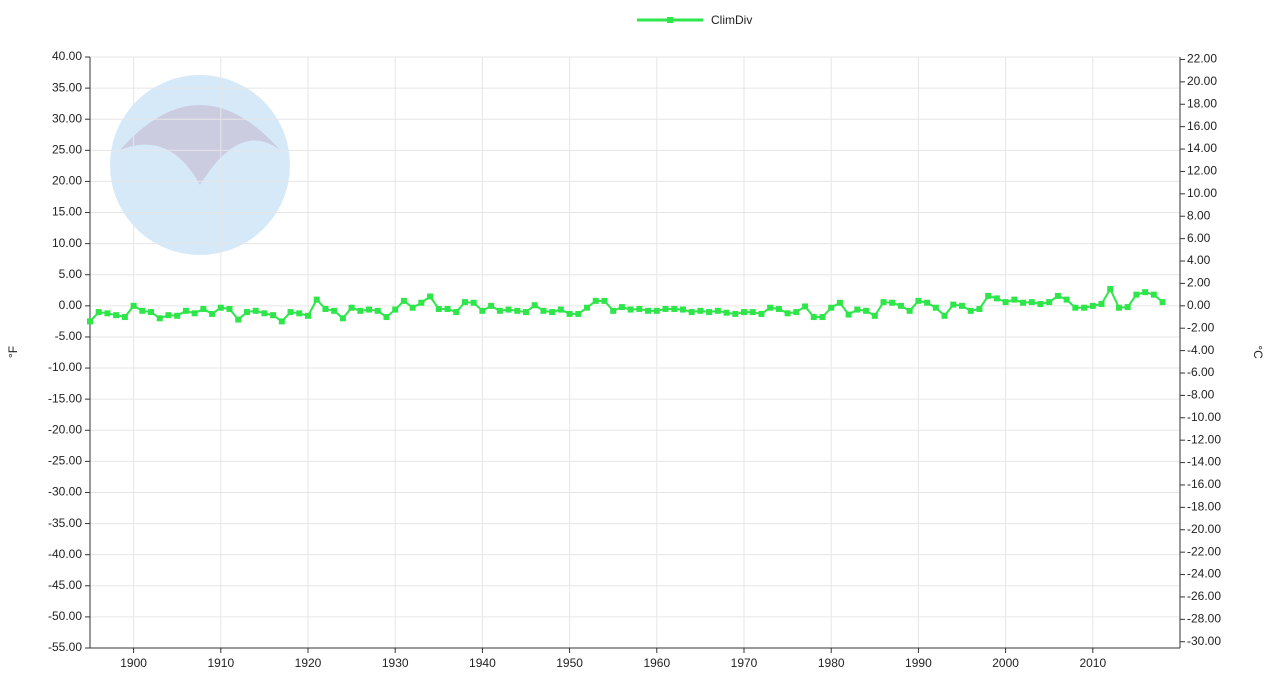  What do you see at coordinates (69, 336) in the screenshot?
I see `y-tick-label: -5.00` at bounding box center [69, 336].